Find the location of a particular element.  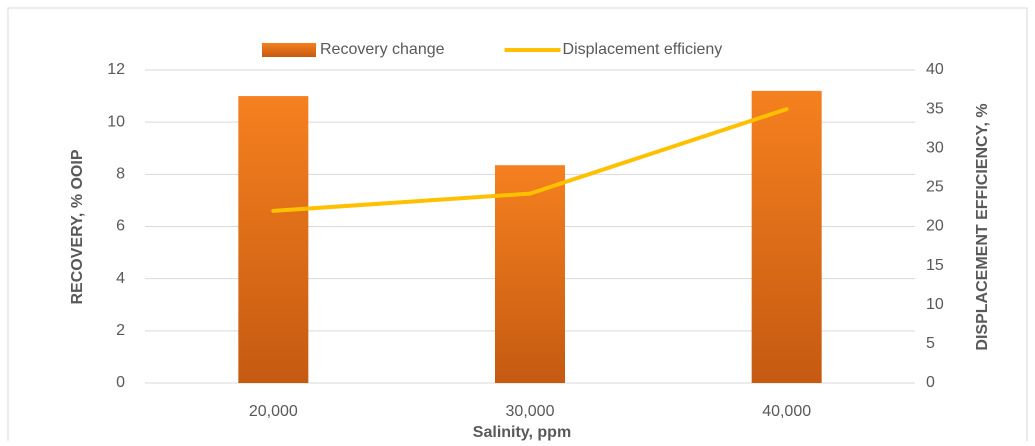

legend-label: Displacement efficieny is located at coordinates (643, 49).